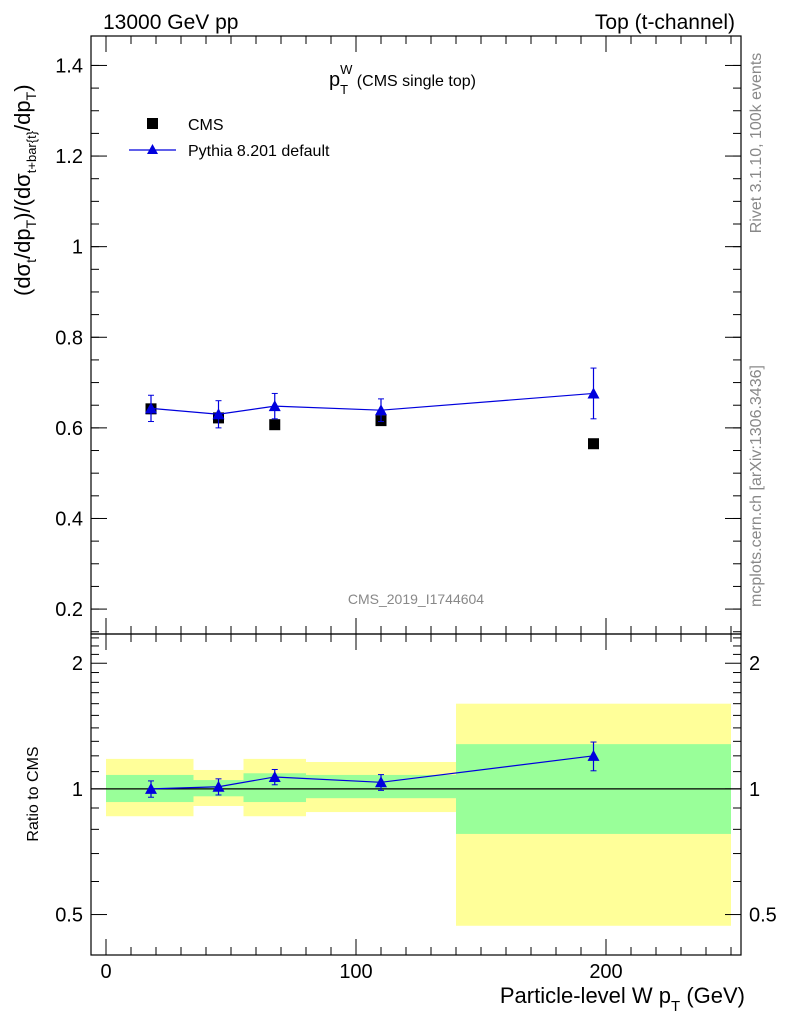 Image resolution: width=786 pixels, height=1024 pixels. What do you see at coordinates (756, 143) in the screenshot?
I see `rivet-label: Rivet 3.1.10, 100k events` at bounding box center [756, 143].